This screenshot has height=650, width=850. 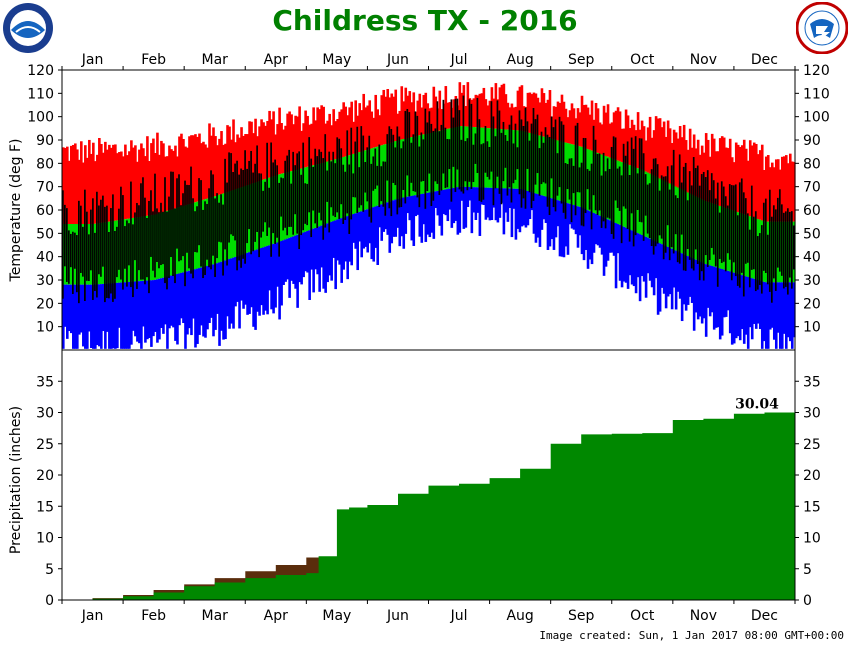 I want to click on month-label-top: Jul, so click(x=459, y=60).